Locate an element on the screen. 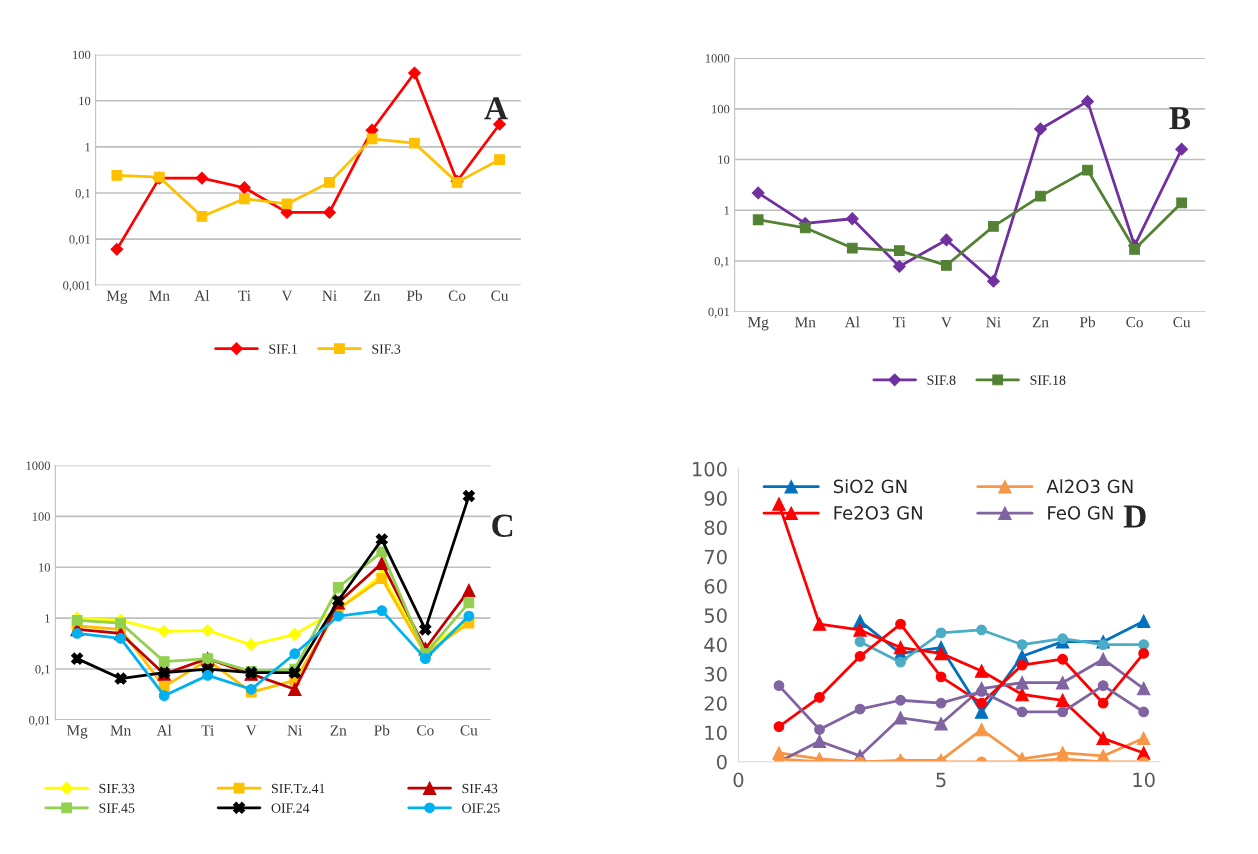  annotation: B is located at coordinates (1180, 118).